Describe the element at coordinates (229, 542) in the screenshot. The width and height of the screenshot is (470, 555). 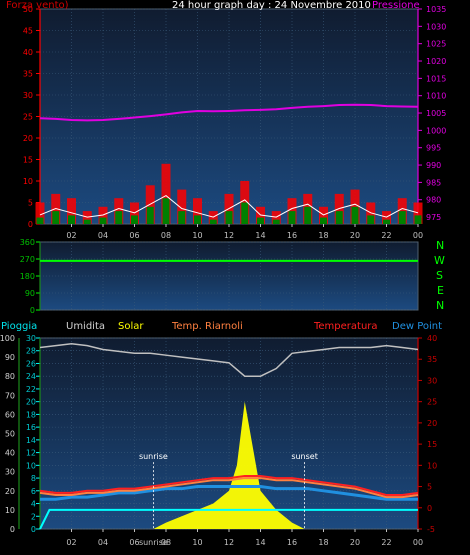
I see `temp-x-tick-label: 12` at that location.